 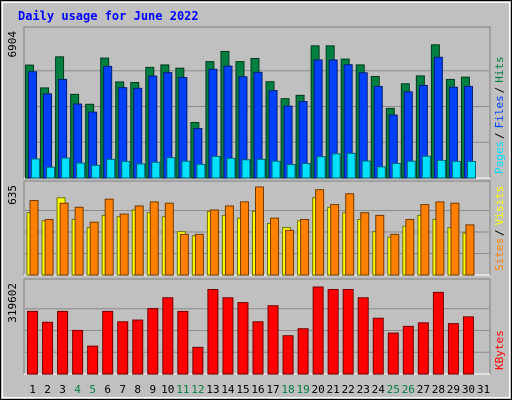 What do you see at coordinates (152, 389) in the screenshot?
I see `x-tick-label: 9` at bounding box center [152, 389].